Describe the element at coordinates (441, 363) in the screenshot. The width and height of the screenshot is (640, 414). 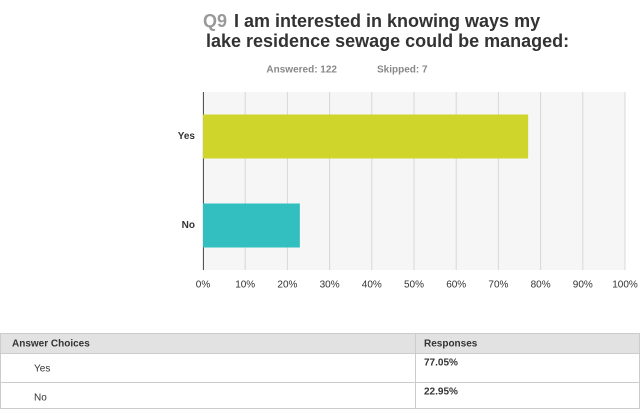
I see `table-response: 77.05%` at that location.